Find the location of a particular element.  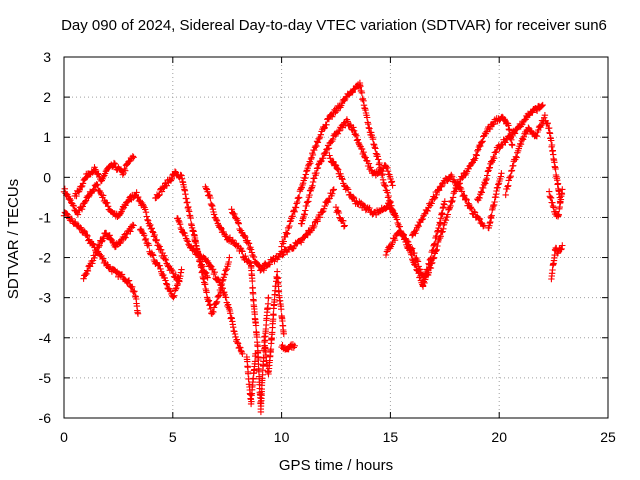

y-tick-label: -6 is located at coordinates (45, 418).